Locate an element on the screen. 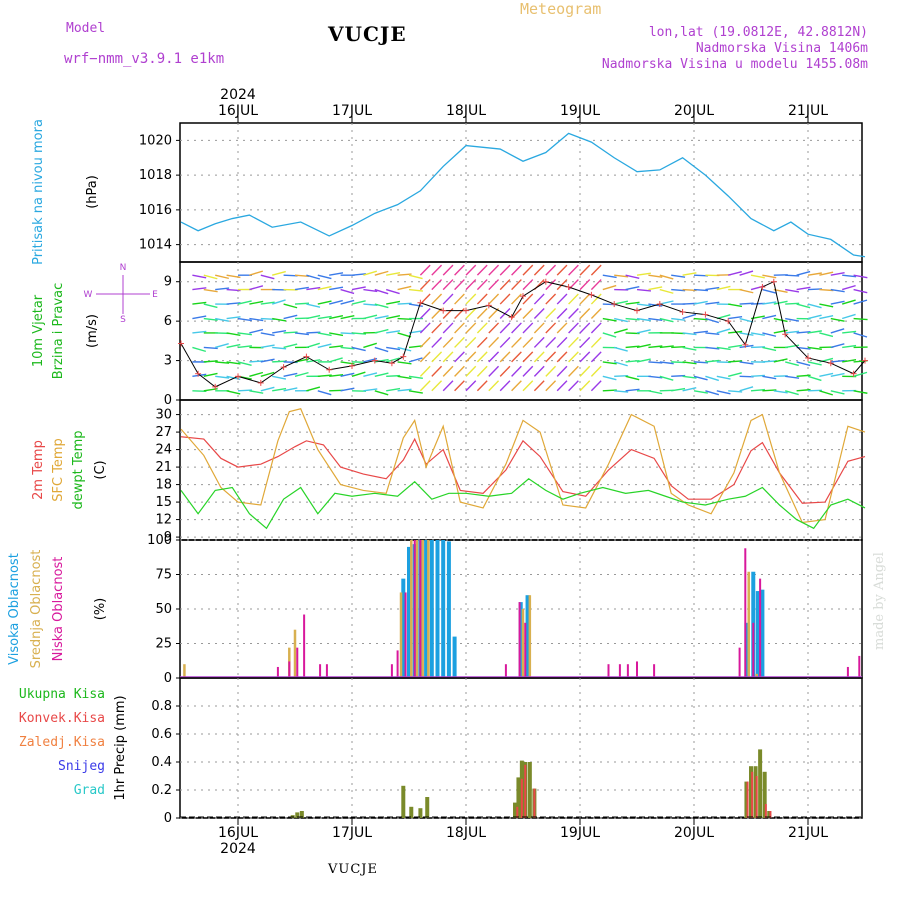 This screenshot has width=900, height=900. pressure-ytick-label: 1020 is located at coordinates (155, 140).